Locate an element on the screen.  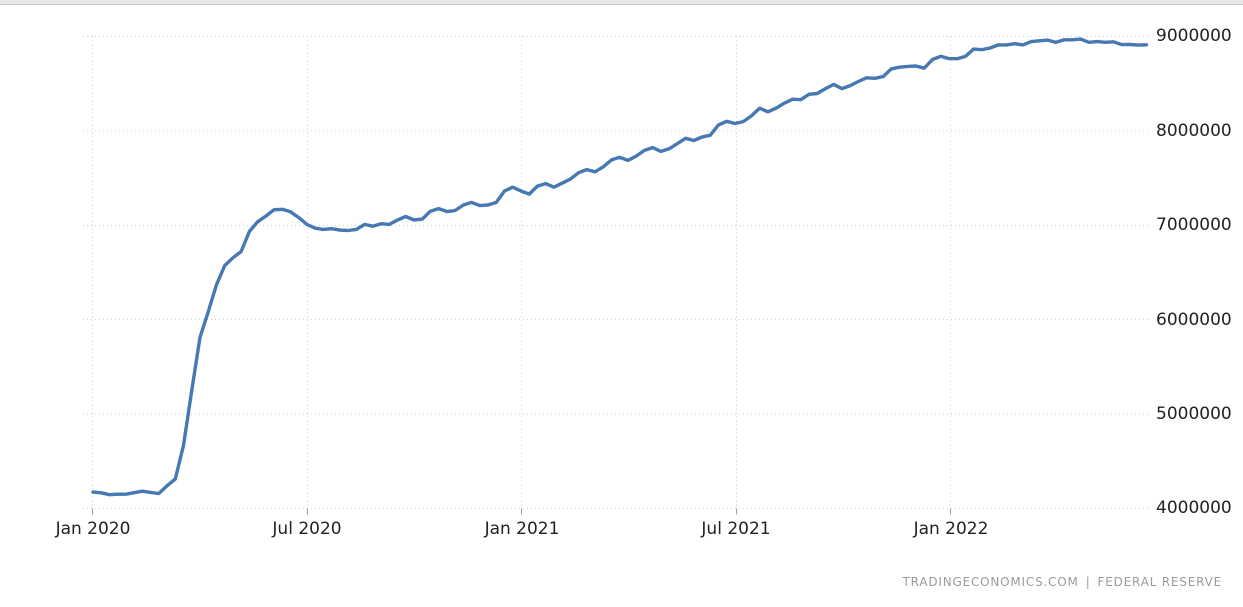
source-attribution: TRADINGECONOMICS.COM | FEDERAL RESERVE is located at coordinates (1062, 582).